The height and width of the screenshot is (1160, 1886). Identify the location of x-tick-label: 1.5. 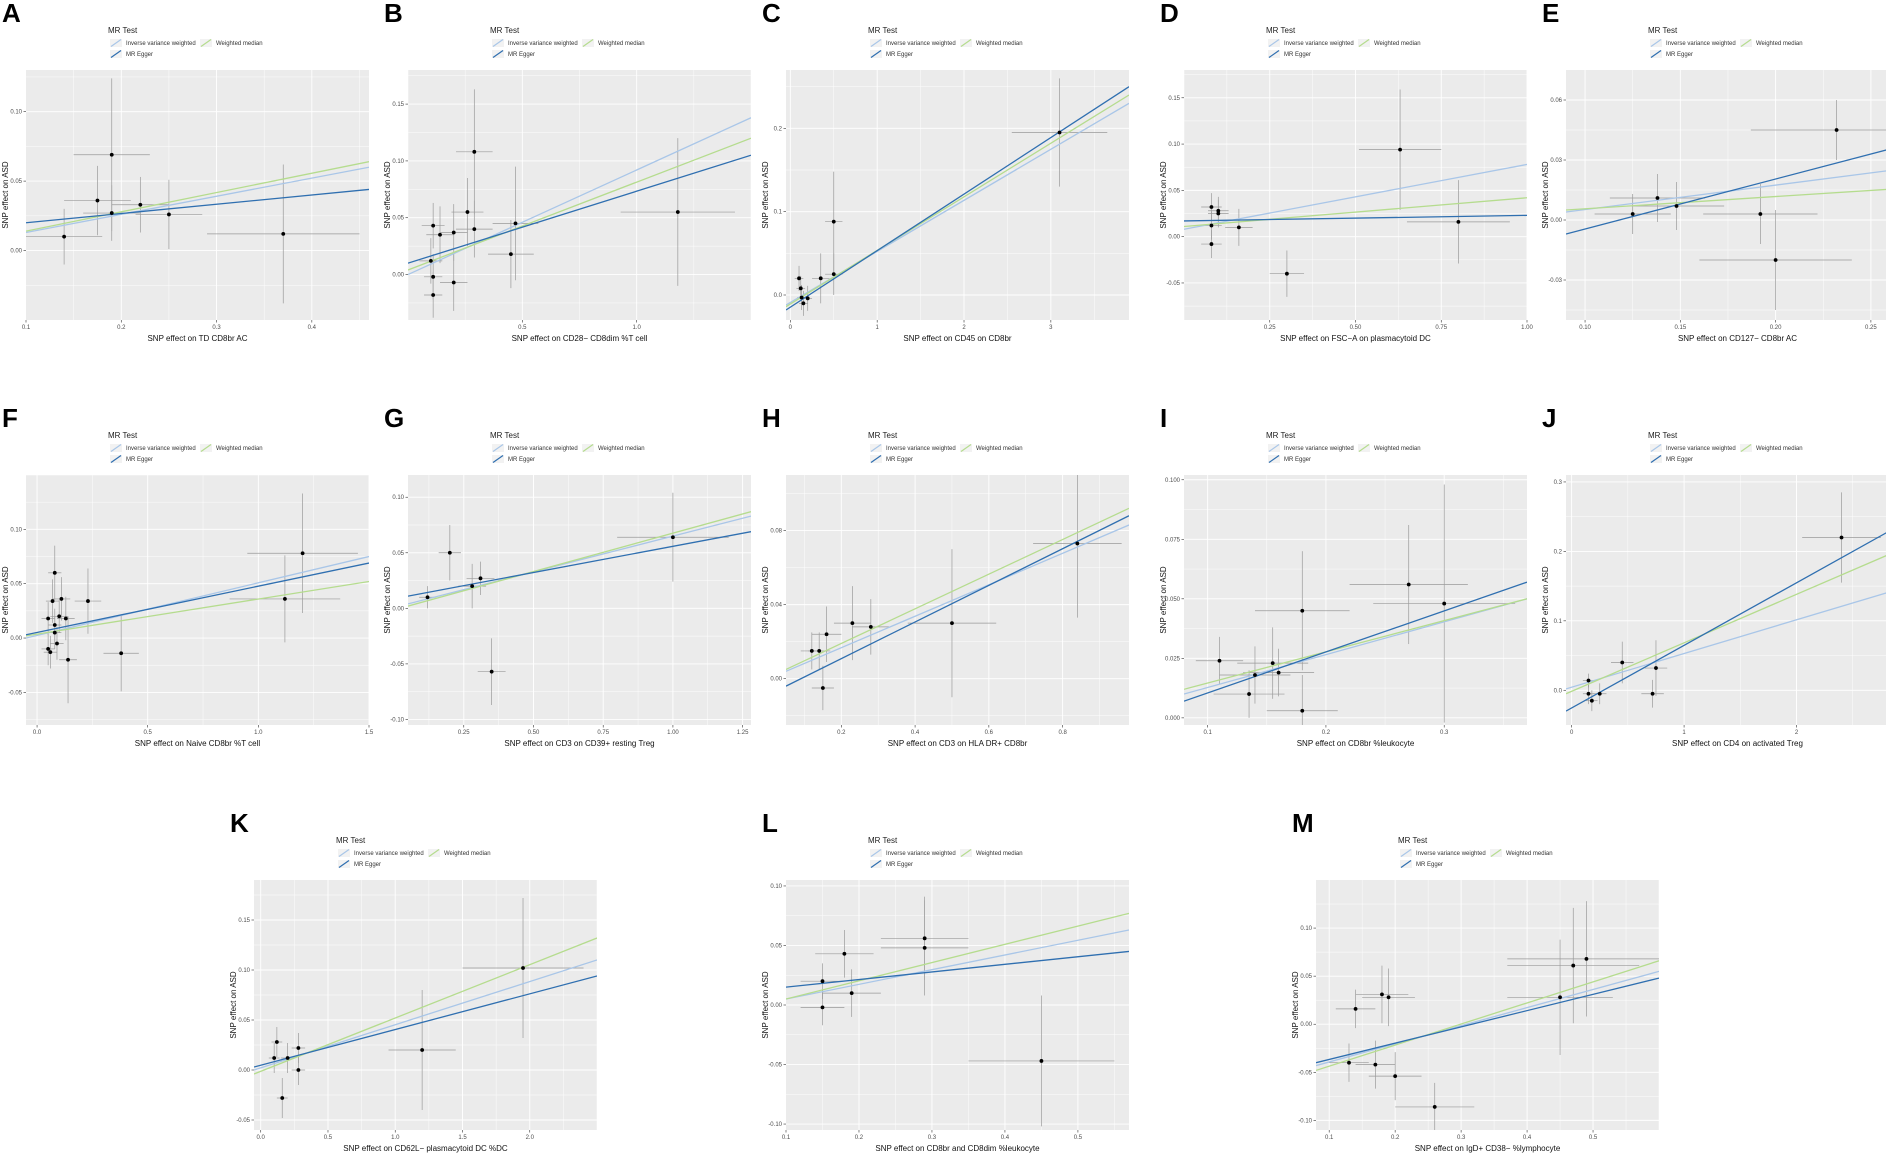
(462, 1138).